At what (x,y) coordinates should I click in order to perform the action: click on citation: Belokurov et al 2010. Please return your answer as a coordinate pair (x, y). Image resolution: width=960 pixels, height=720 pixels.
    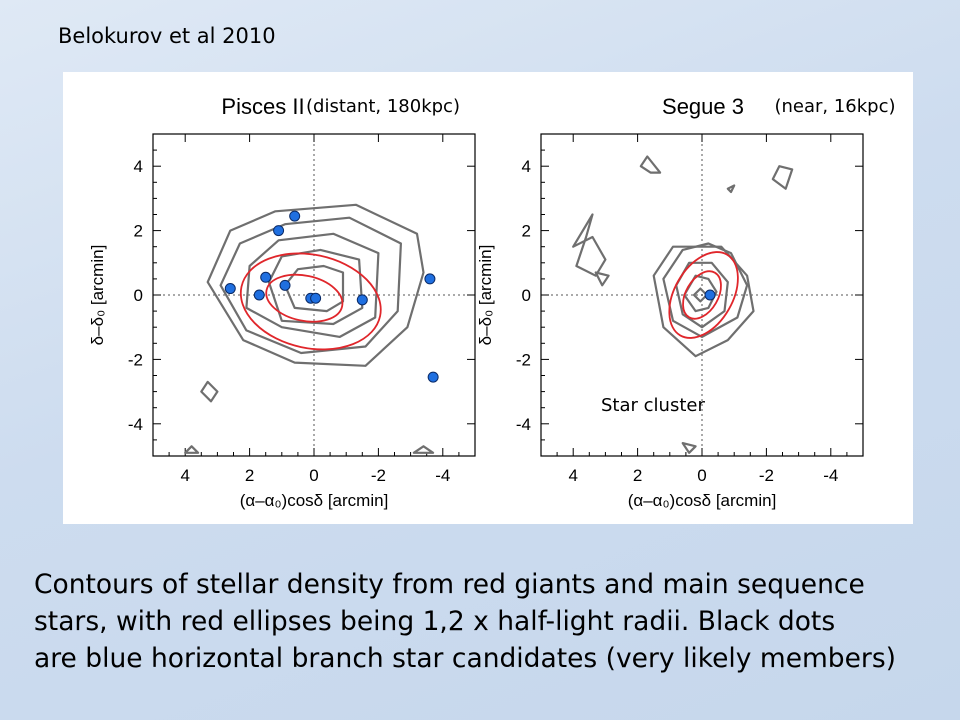
    Looking at the image, I should click on (167, 36).